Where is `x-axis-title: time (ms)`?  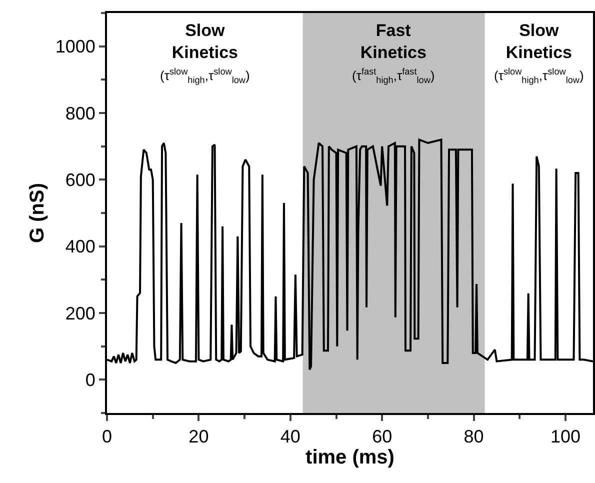
x-axis-title: time (ms) is located at coordinates (350, 457).